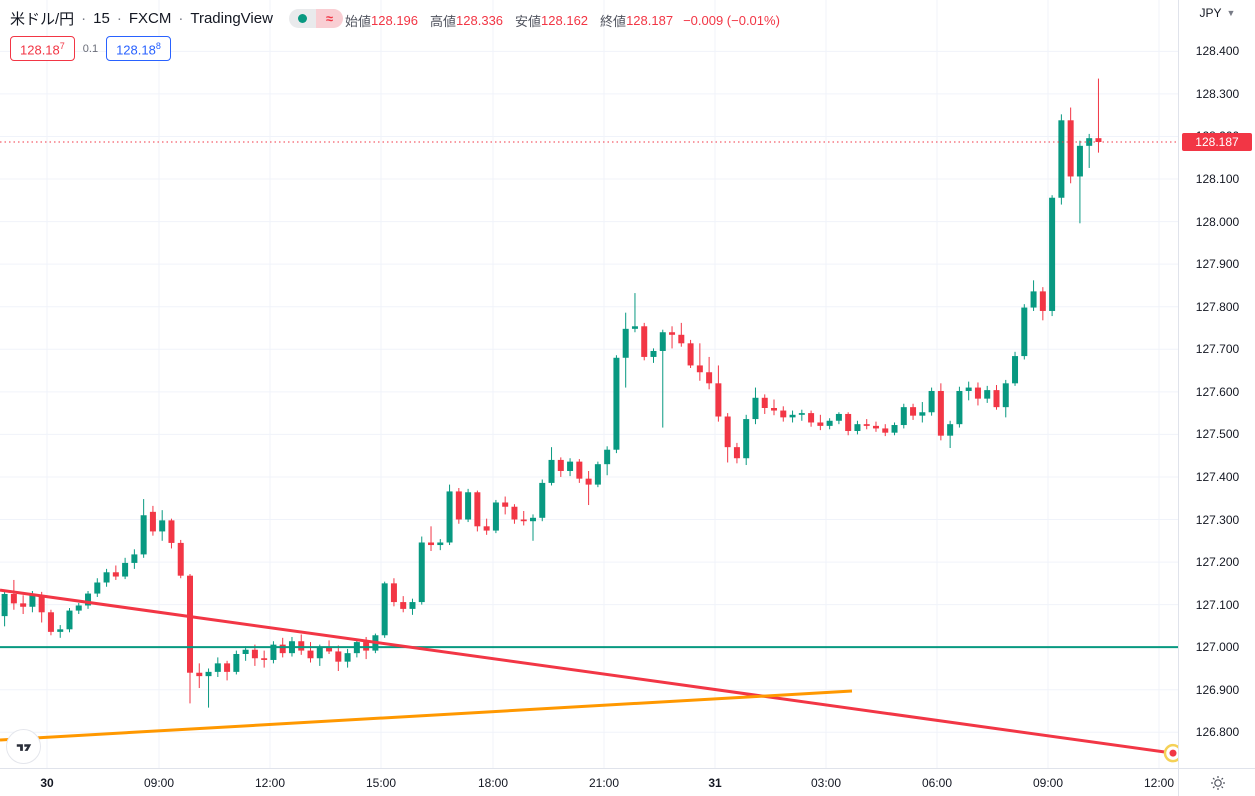 This screenshot has height=796, width=1255. I want to click on sell-bid-button: 128.187, so click(42, 49).